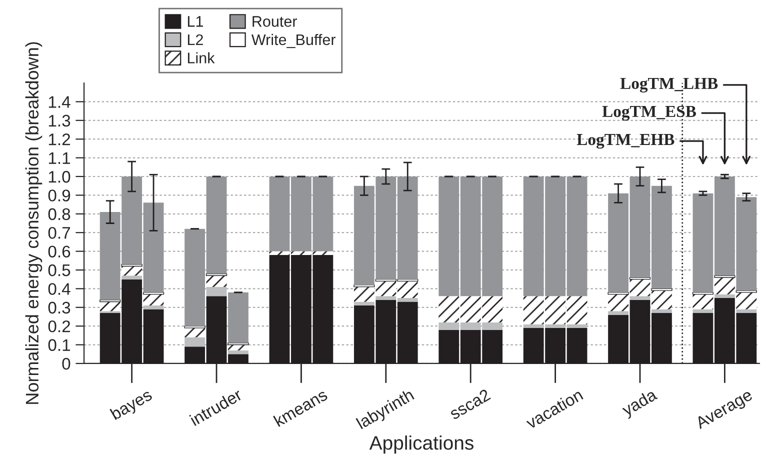  What do you see at coordinates (649, 113) in the screenshot?
I see `annotation: LogTM_ESB` at bounding box center [649, 113].